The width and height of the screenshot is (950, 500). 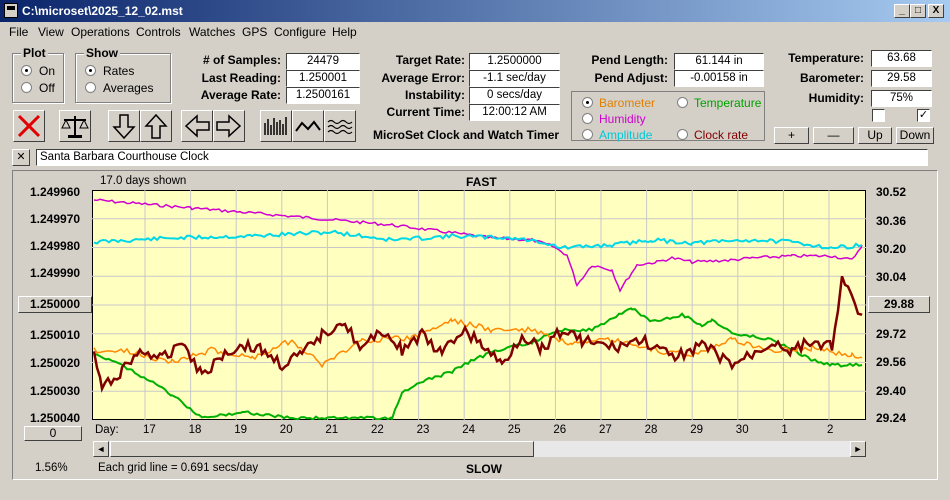 What do you see at coordinates (605, 430) in the screenshot?
I see `day-tick: 27` at bounding box center [605, 430].